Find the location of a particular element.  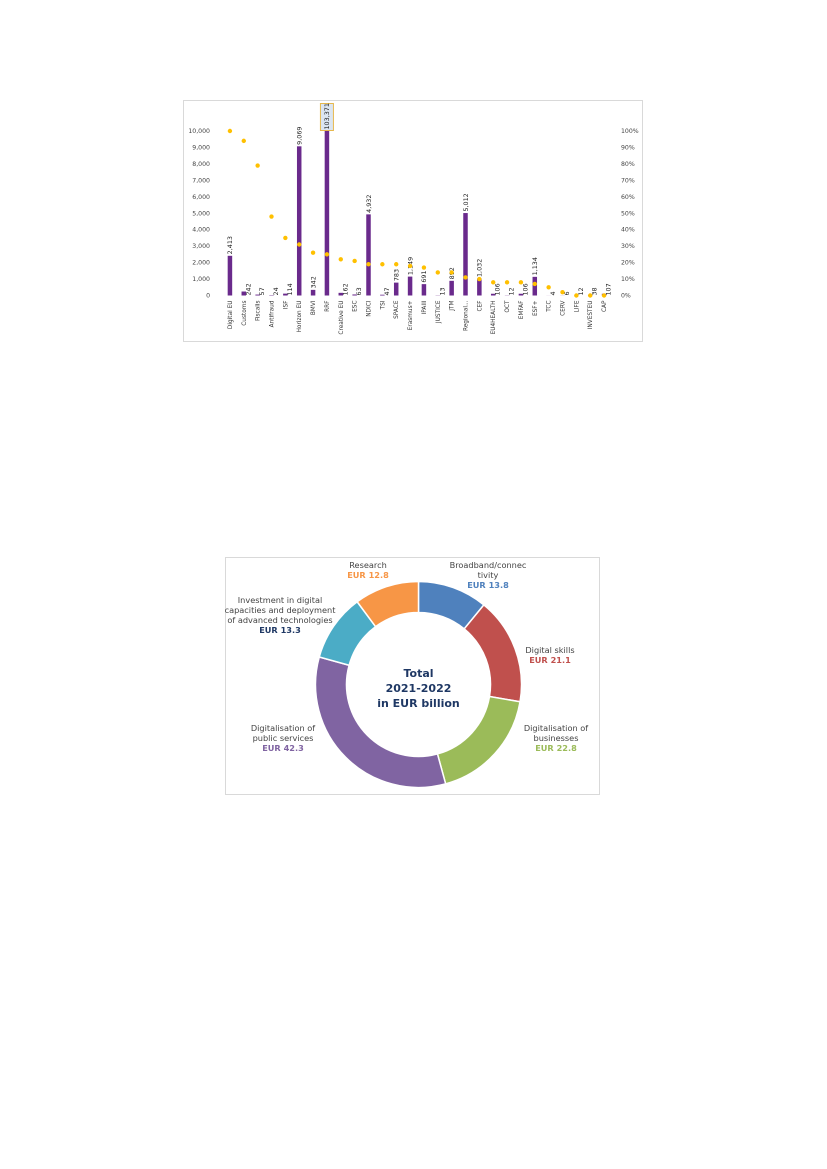

category-label: LIFE is located at coordinates (577, 306).